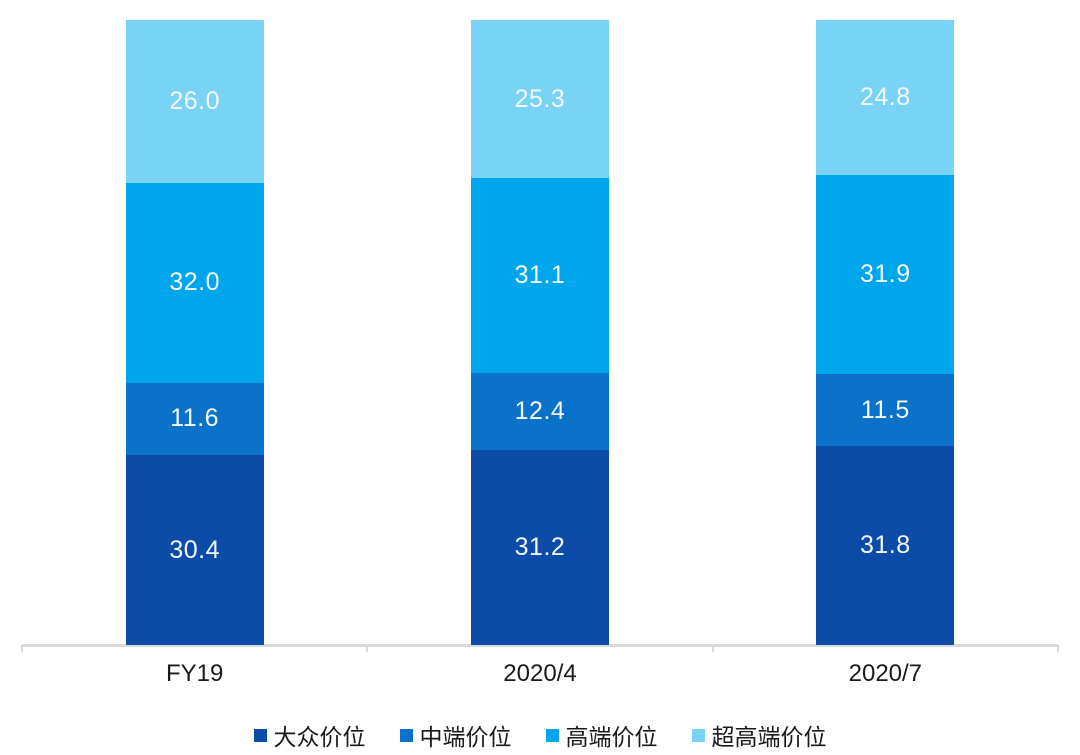 This screenshot has width=1080, height=755. What do you see at coordinates (540, 645) in the screenshot?
I see `x-axis-line` at bounding box center [540, 645].